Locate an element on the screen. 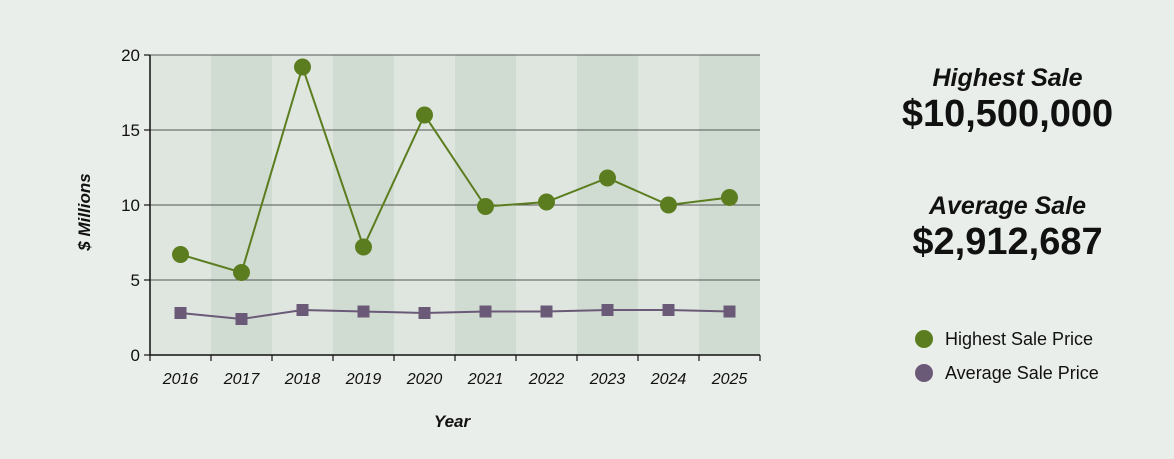  average-sale-line is located at coordinates (455, 314).